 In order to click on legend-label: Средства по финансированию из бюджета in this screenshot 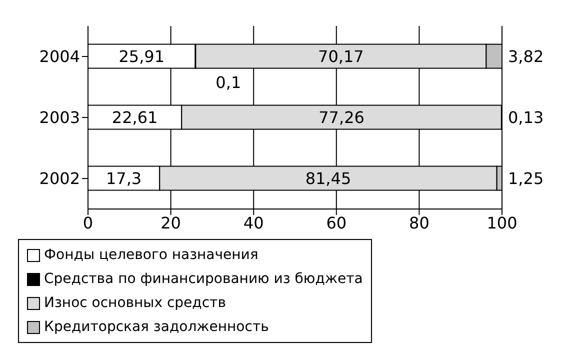, I will do `click(203, 279)`.